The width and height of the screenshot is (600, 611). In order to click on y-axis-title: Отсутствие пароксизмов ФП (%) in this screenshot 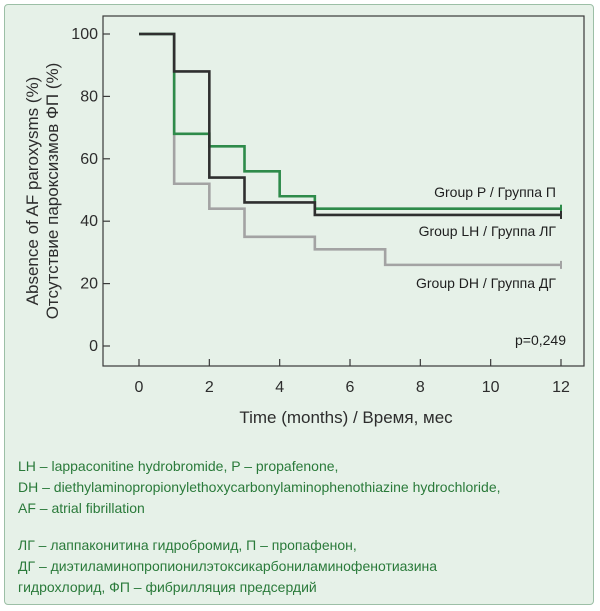, I will do `click(52, 191)`.